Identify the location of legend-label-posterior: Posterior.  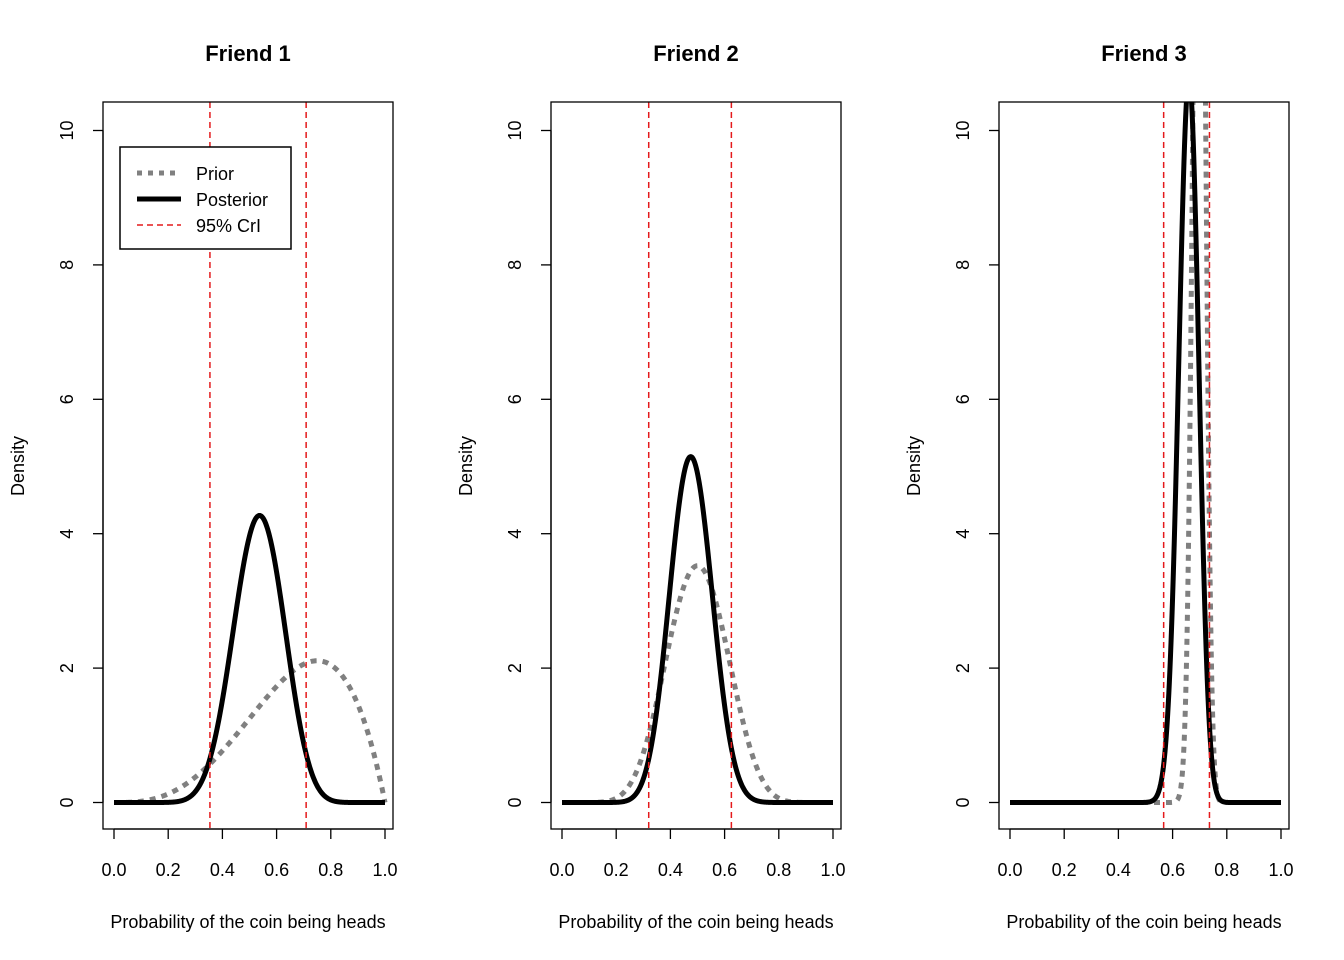
(232, 200).